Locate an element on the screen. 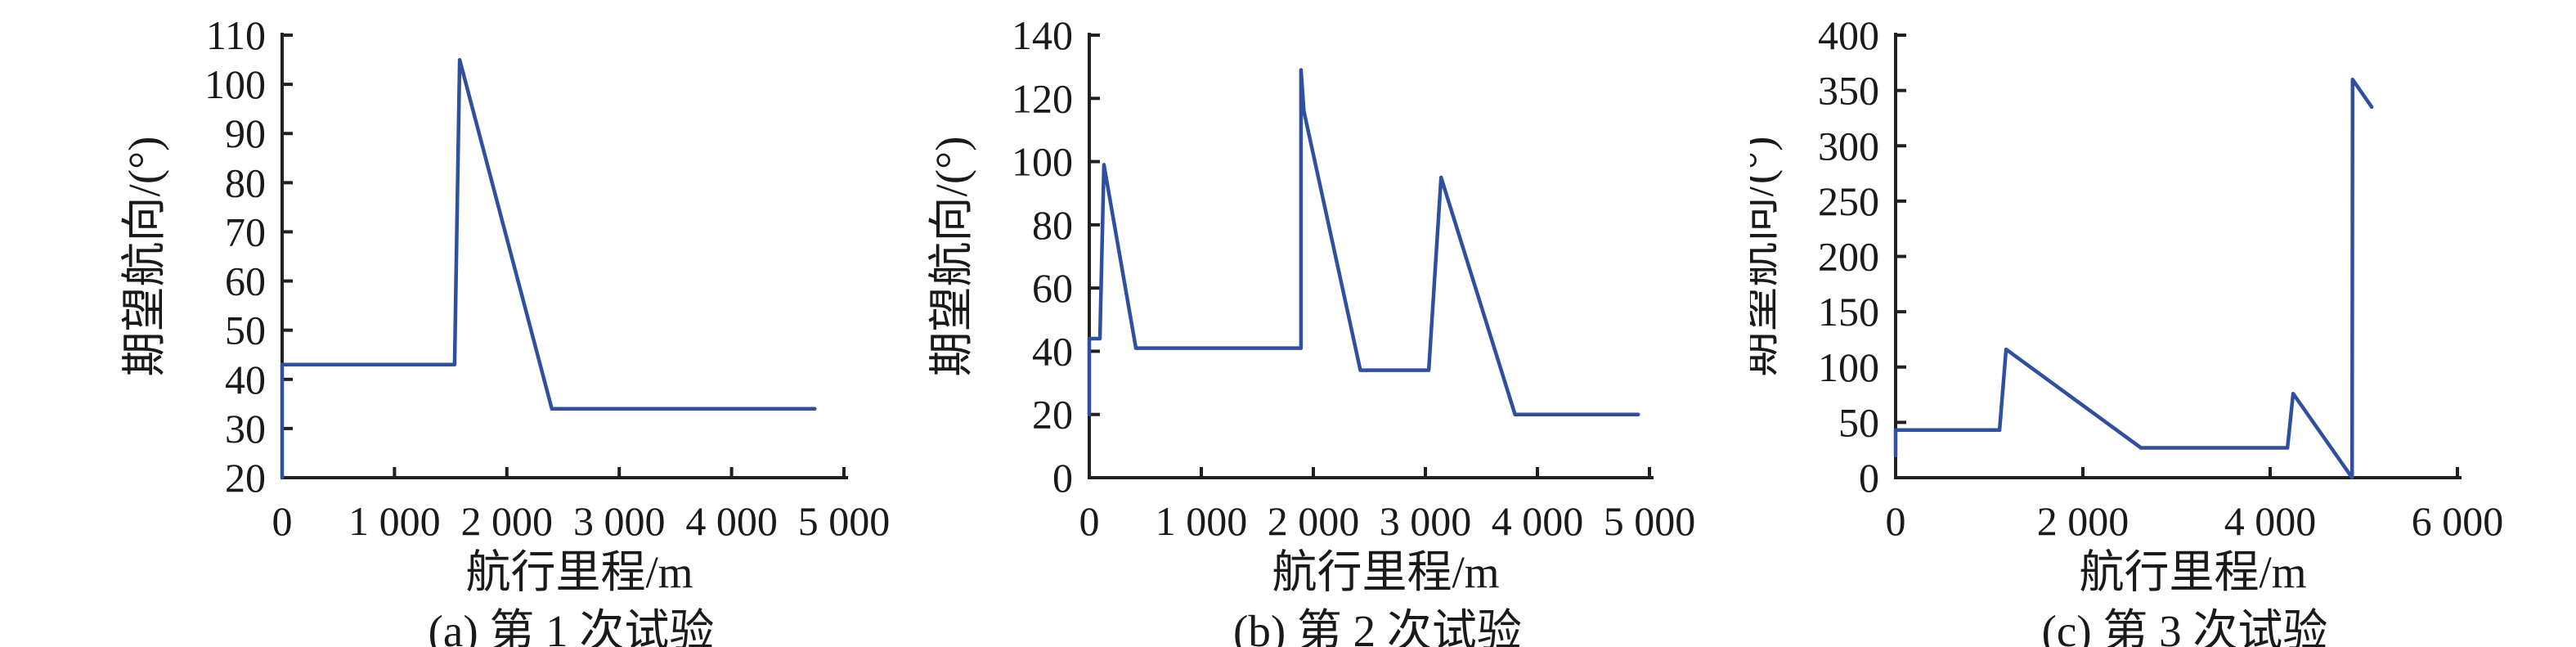 This screenshot has width=2576, height=647. y-tick-label: 30 is located at coordinates (245, 429).